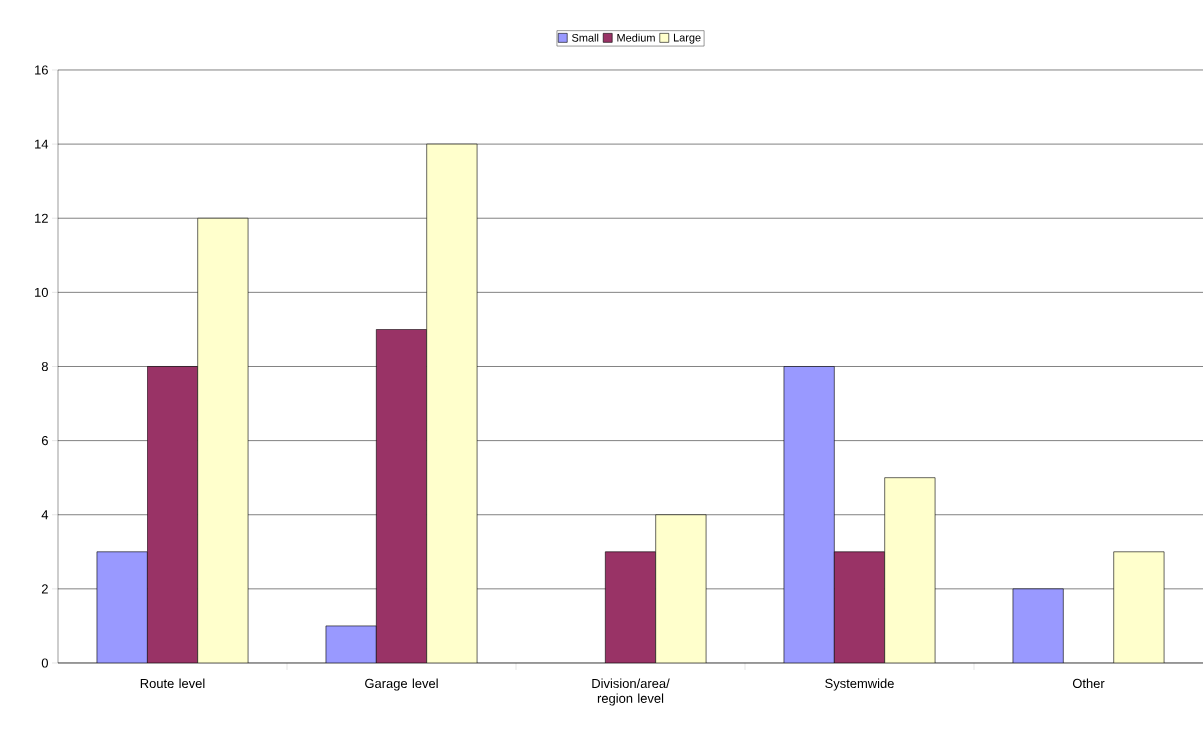 The image size is (1203, 746). Describe the element at coordinates (42, 144) in the screenshot. I see `y-tick-label: 14` at that location.